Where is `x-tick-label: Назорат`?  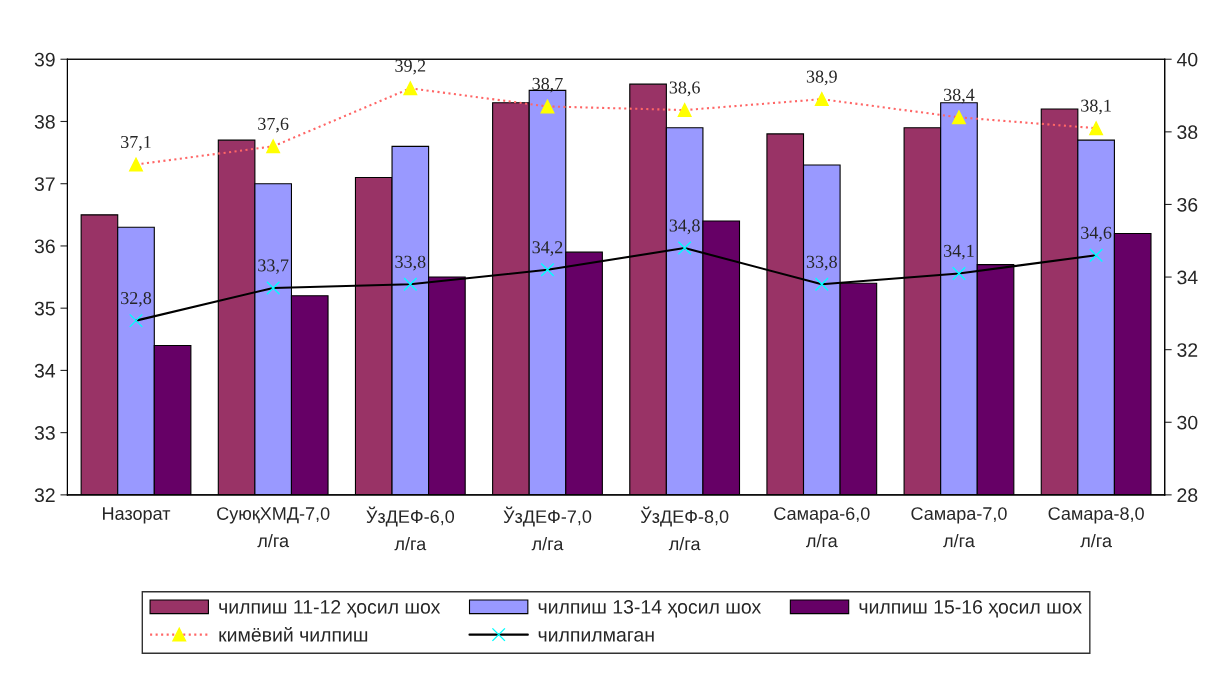 x-tick-label: Назорат is located at coordinates (137, 515).